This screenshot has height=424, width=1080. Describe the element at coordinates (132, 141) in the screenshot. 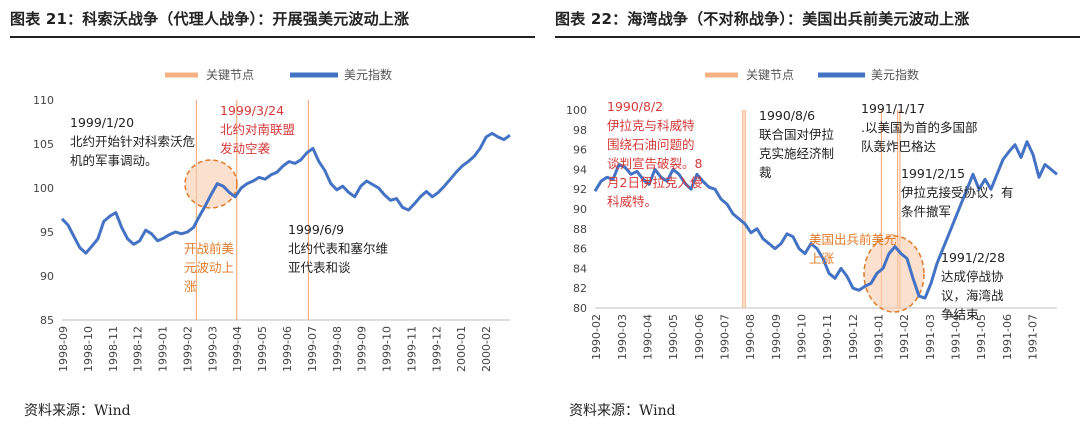

I see `left-ann-1-line2: 北约开始针对科索沃危` at that location.